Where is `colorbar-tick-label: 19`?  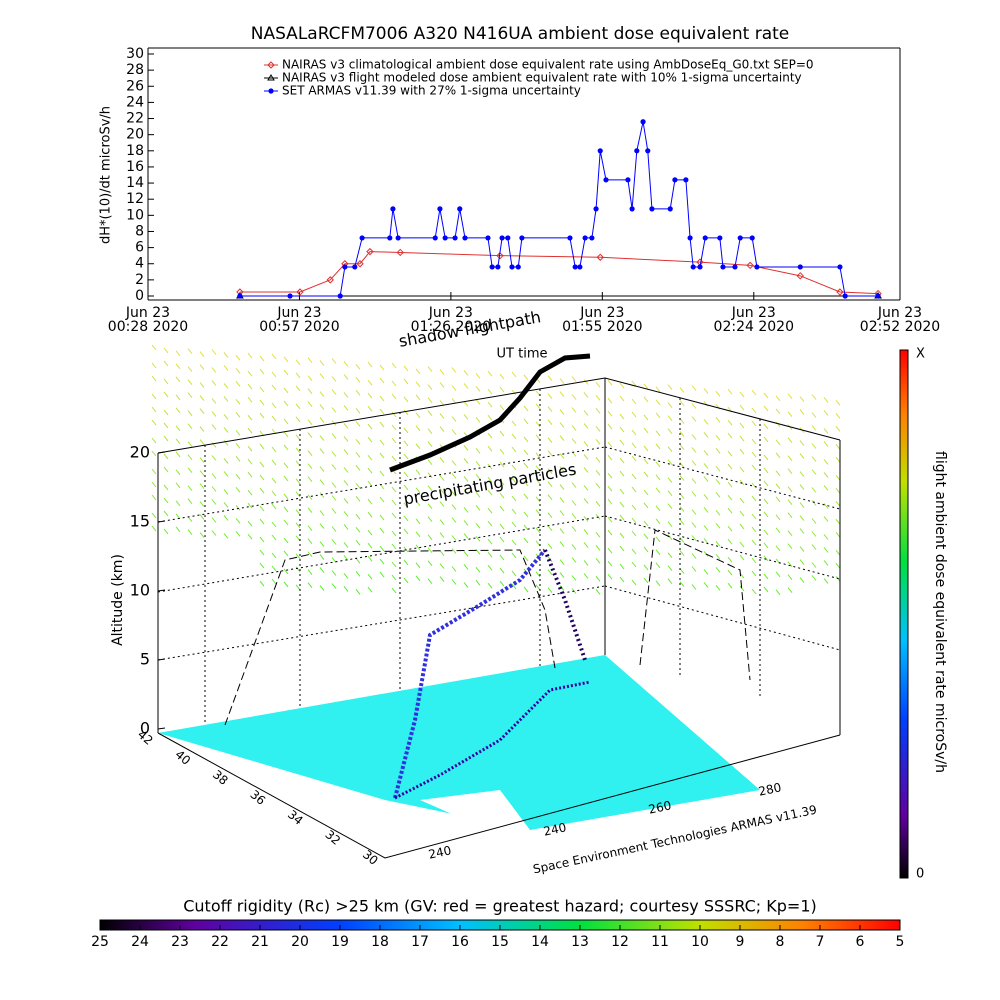 colorbar-tick-label: 19 is located at coordinates (340, 942).